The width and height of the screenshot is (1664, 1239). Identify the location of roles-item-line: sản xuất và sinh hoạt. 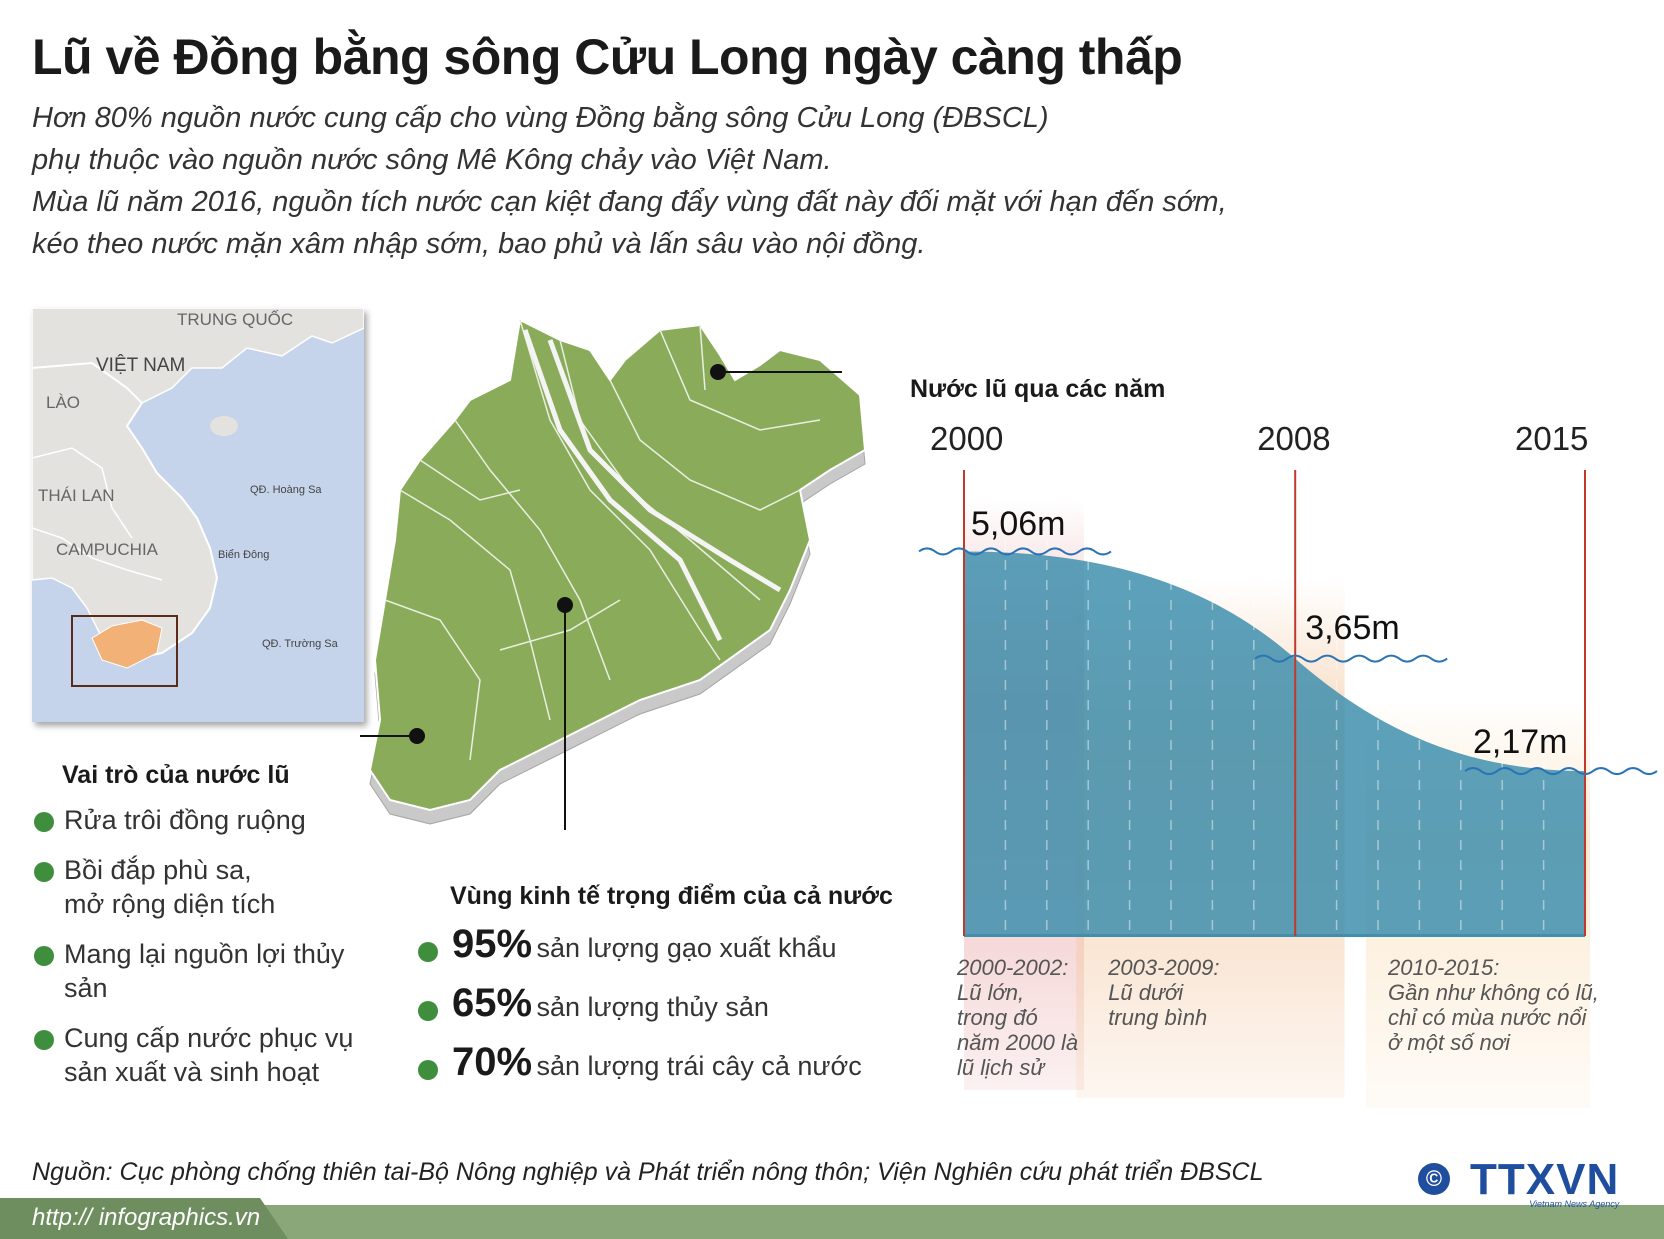
(192, 1072).